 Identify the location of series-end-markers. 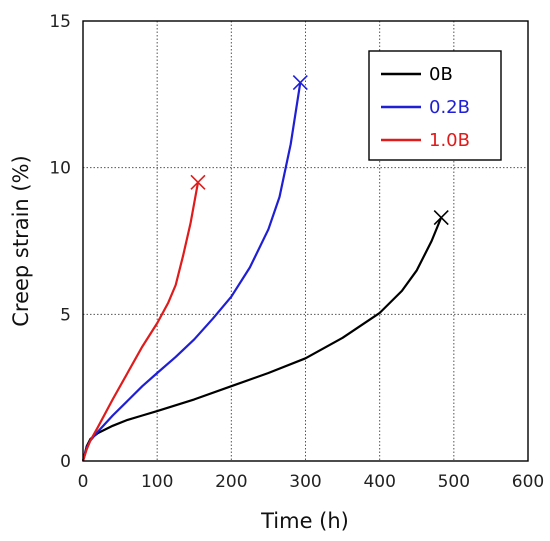
(319, 150).